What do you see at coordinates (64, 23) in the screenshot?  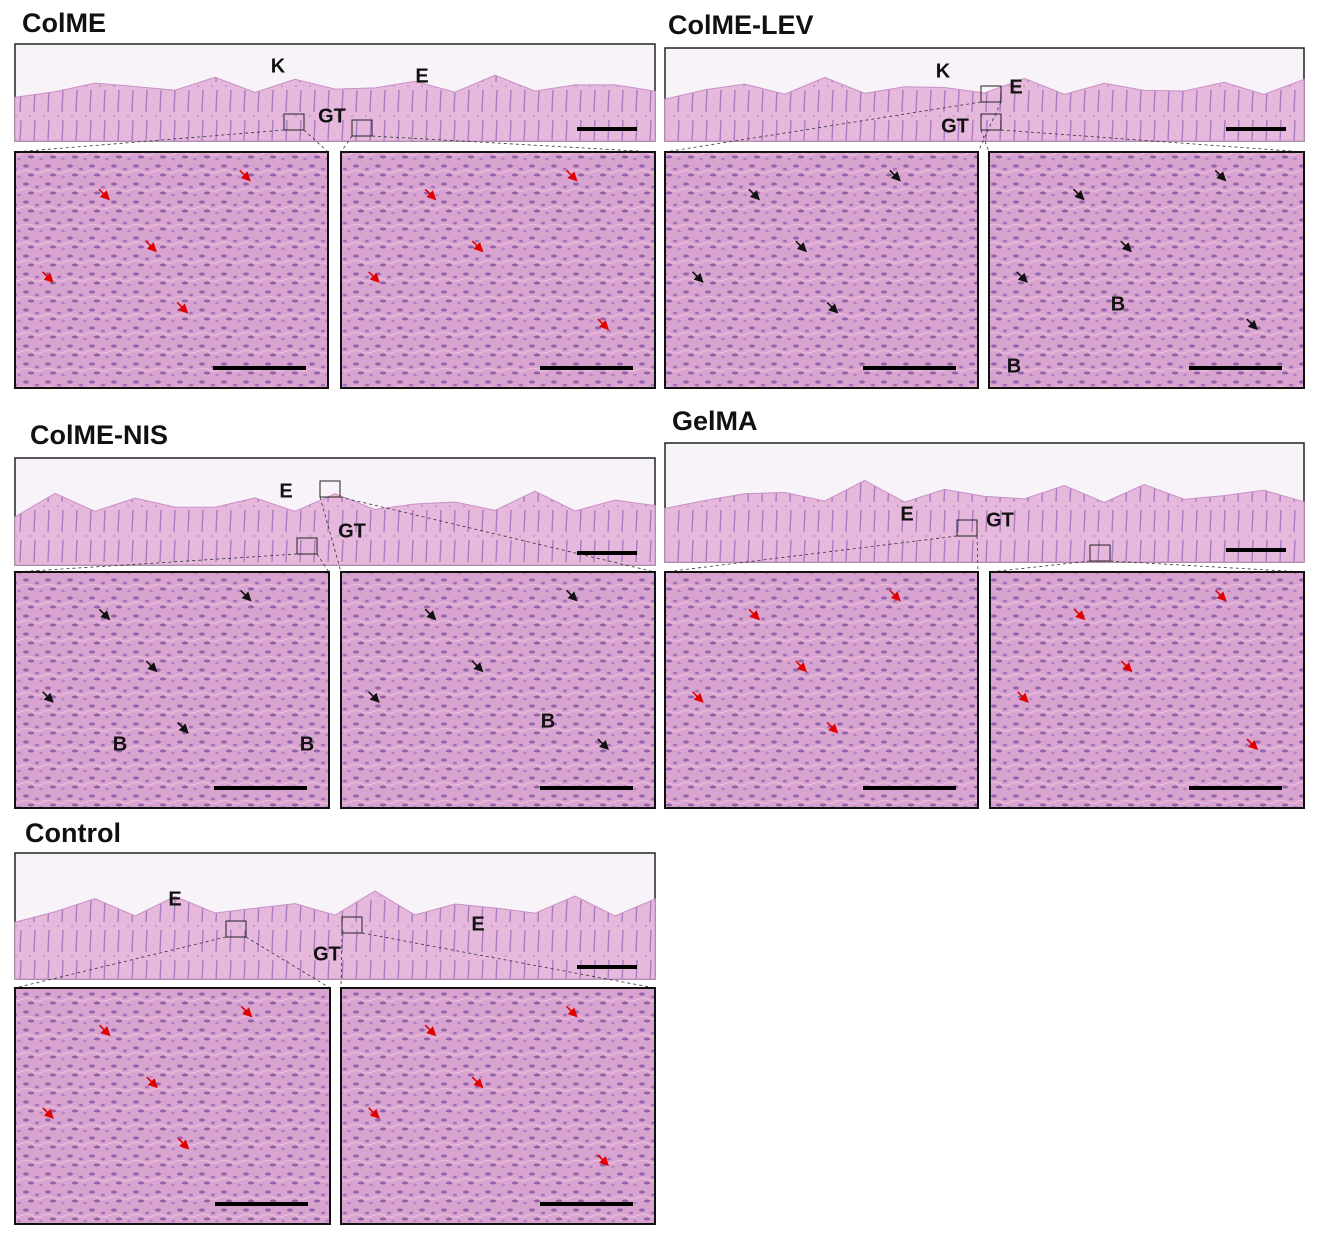 I see `panel-title: ColME` at bounding box center [64, 23].